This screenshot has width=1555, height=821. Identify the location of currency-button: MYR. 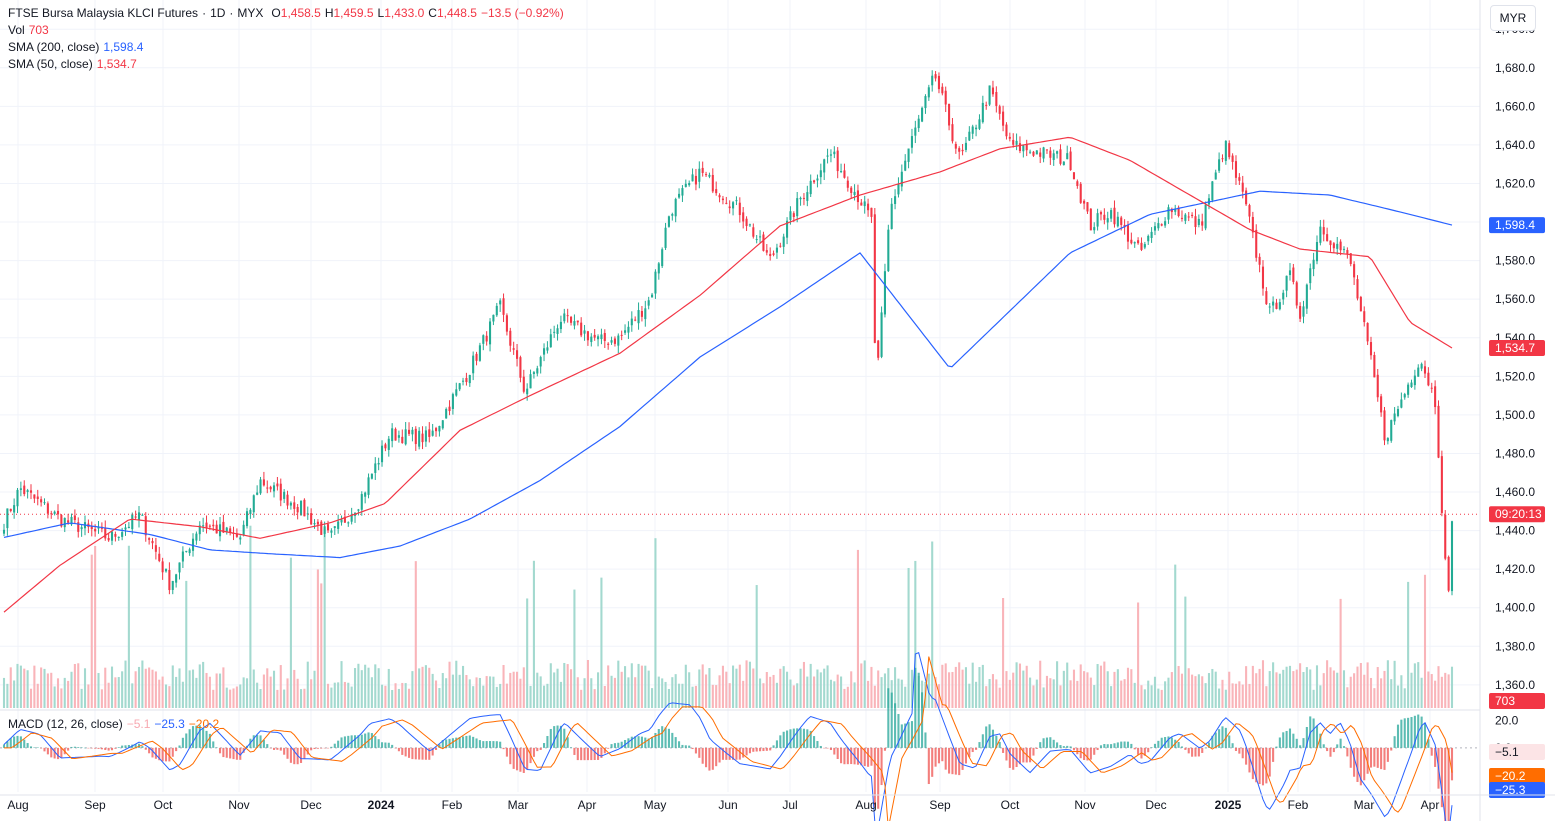
(1513, 18).